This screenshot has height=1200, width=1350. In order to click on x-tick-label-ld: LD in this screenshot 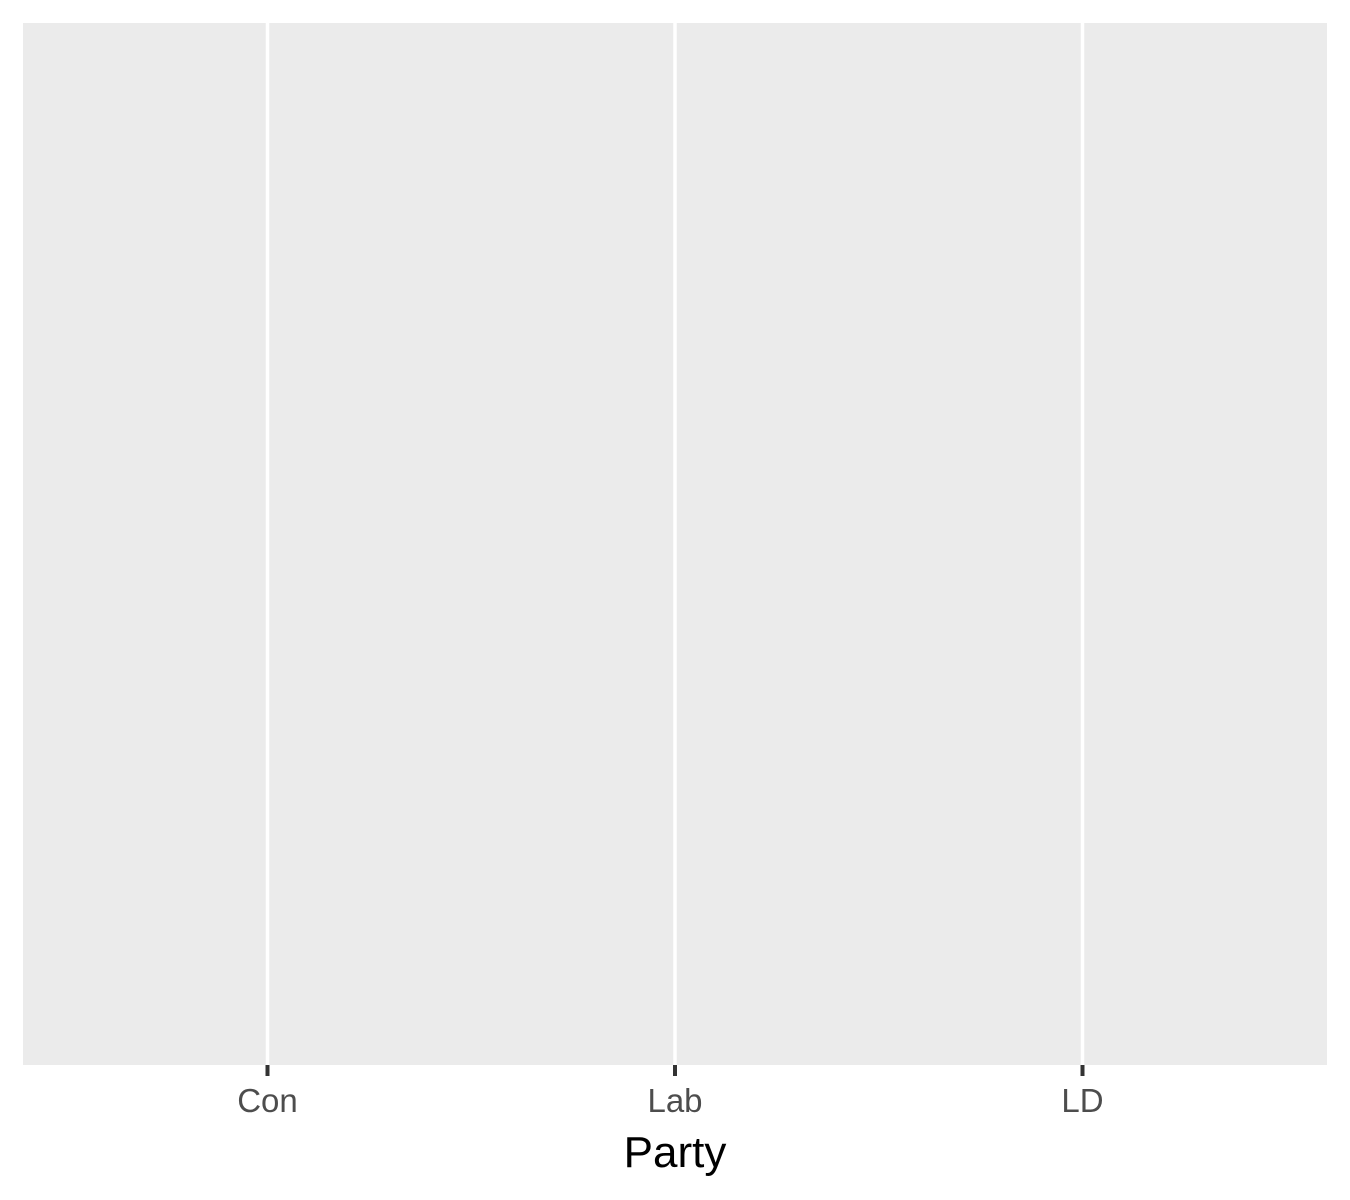, I will do `click(1082, 1100)`.